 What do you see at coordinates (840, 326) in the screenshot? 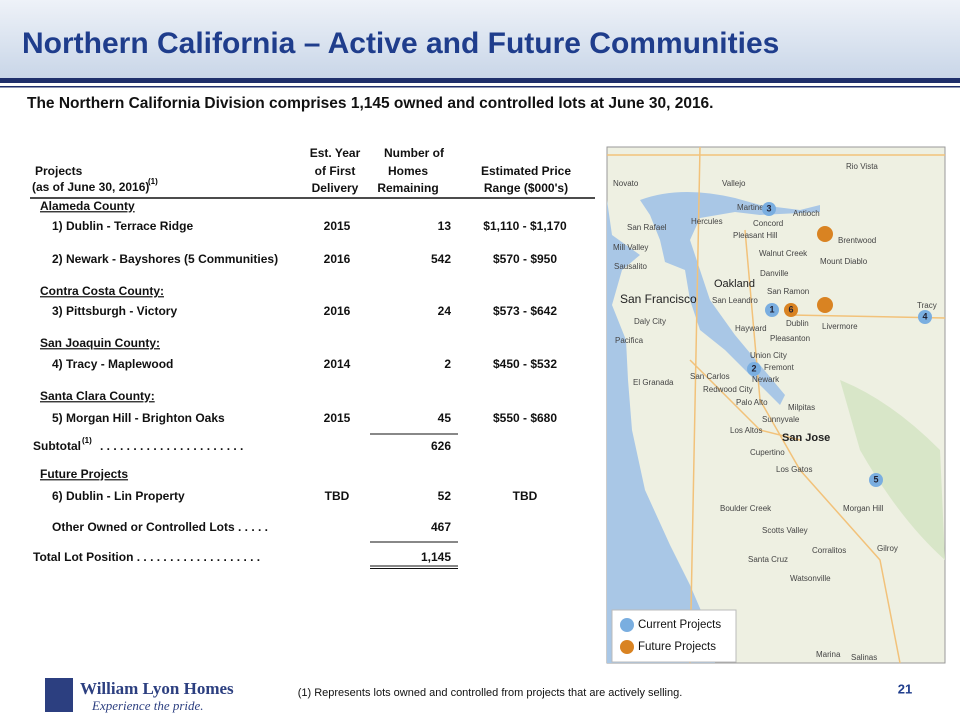
I see `place: Livermore` at bounding box center [840, 326].